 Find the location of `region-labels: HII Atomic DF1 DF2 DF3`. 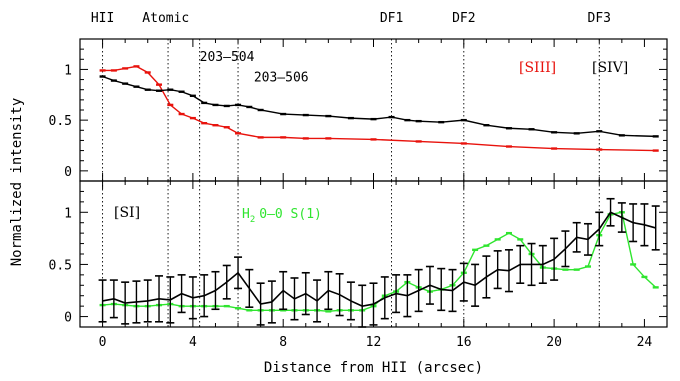

region-labels: HII Atomic DF1 DF2 DF3 is located at coordinates (351, 18).